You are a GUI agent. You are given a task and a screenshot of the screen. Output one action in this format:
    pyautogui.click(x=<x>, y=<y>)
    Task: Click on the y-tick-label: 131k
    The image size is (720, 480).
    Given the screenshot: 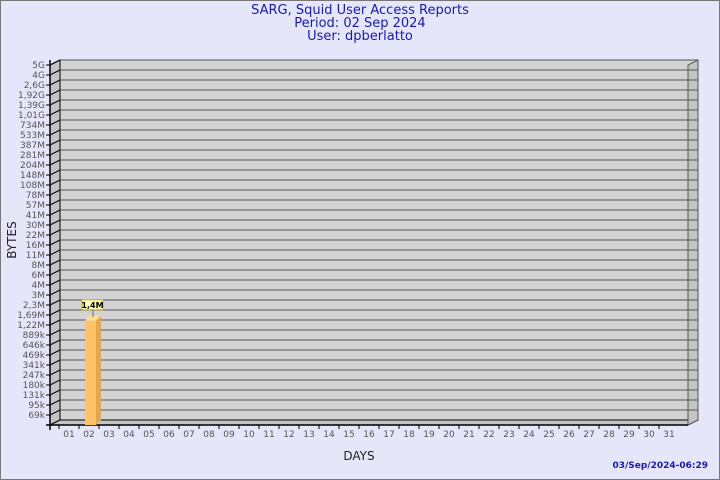 What is the action you would take?
    pyautogui.click(x=34, y=396)
    